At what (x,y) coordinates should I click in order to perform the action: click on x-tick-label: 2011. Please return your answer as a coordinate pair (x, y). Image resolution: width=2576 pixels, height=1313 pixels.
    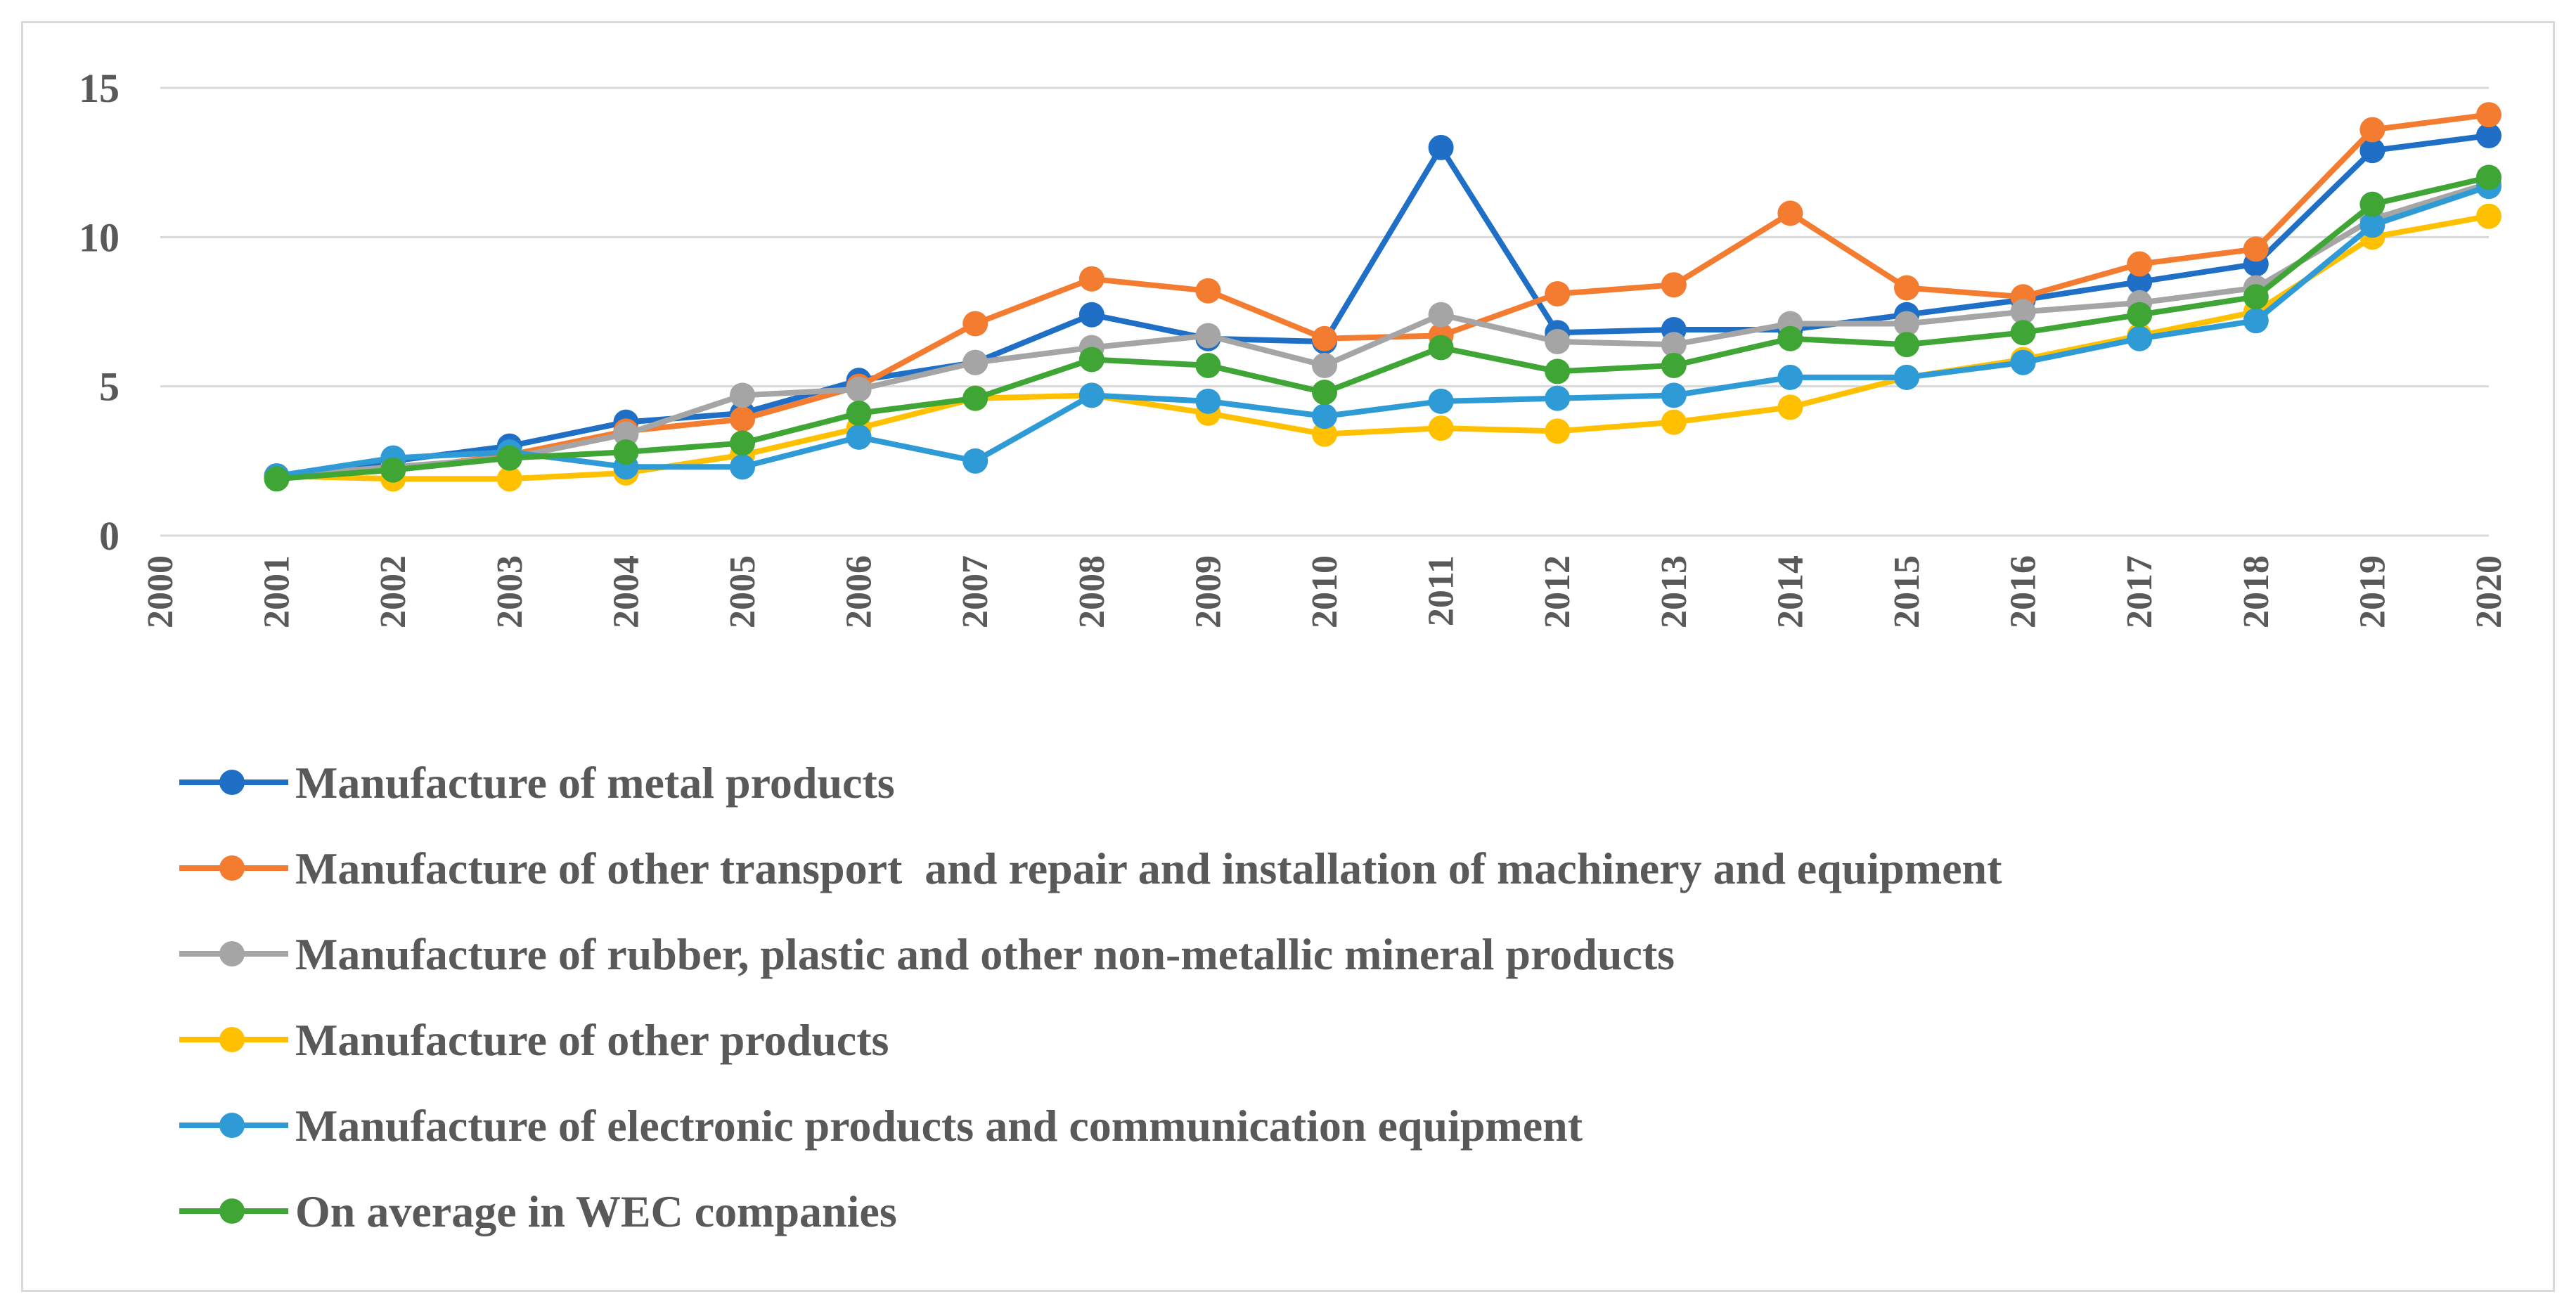
    Looking at the image, I should click on (1442, 590).